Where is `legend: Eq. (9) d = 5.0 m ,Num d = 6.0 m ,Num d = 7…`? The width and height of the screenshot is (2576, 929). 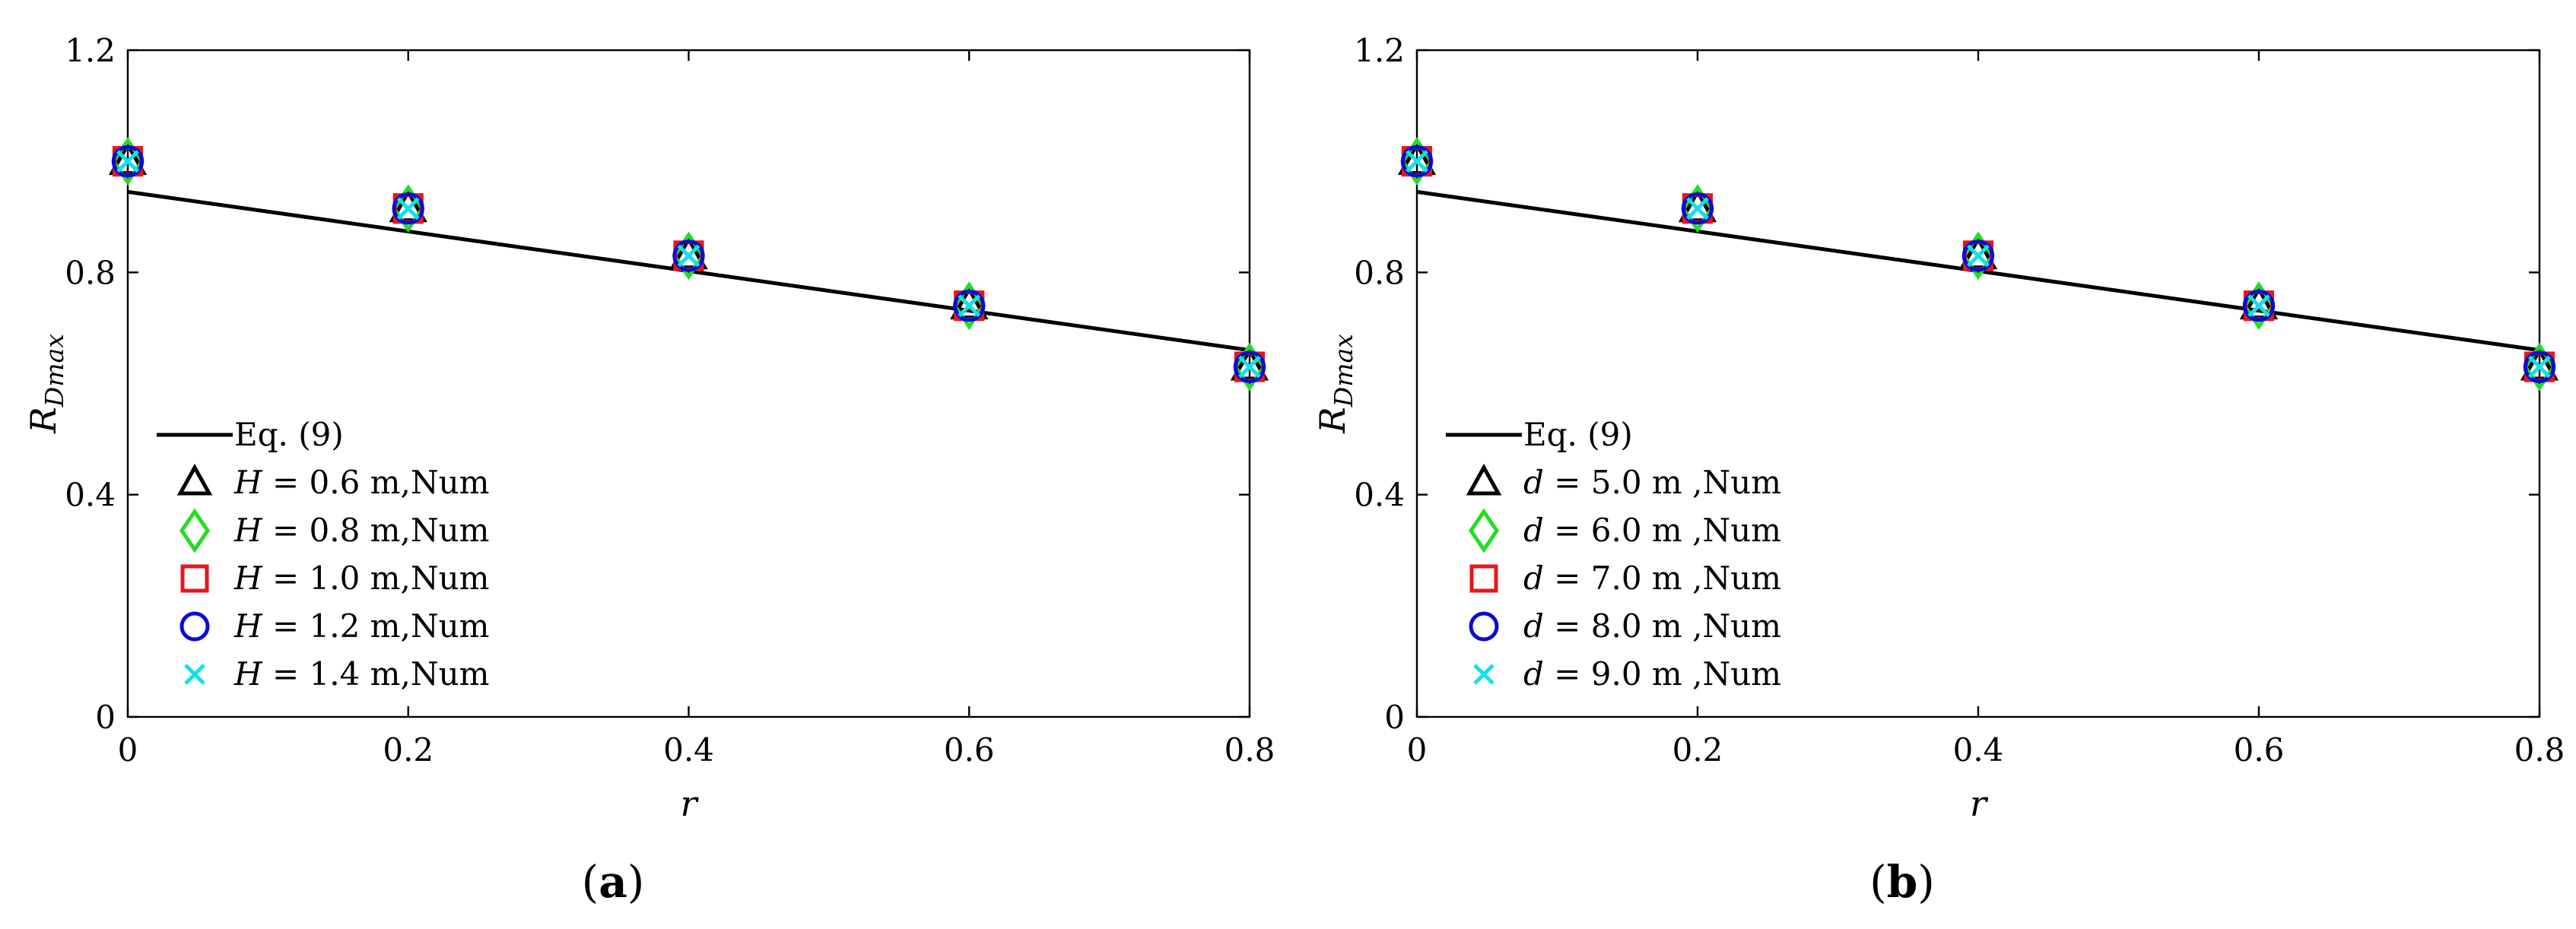 legend: Eq. (9) d = 5.0 m ,Num d = 6.0 m ,Num d = 7… is located at coordinates (1613, 554).